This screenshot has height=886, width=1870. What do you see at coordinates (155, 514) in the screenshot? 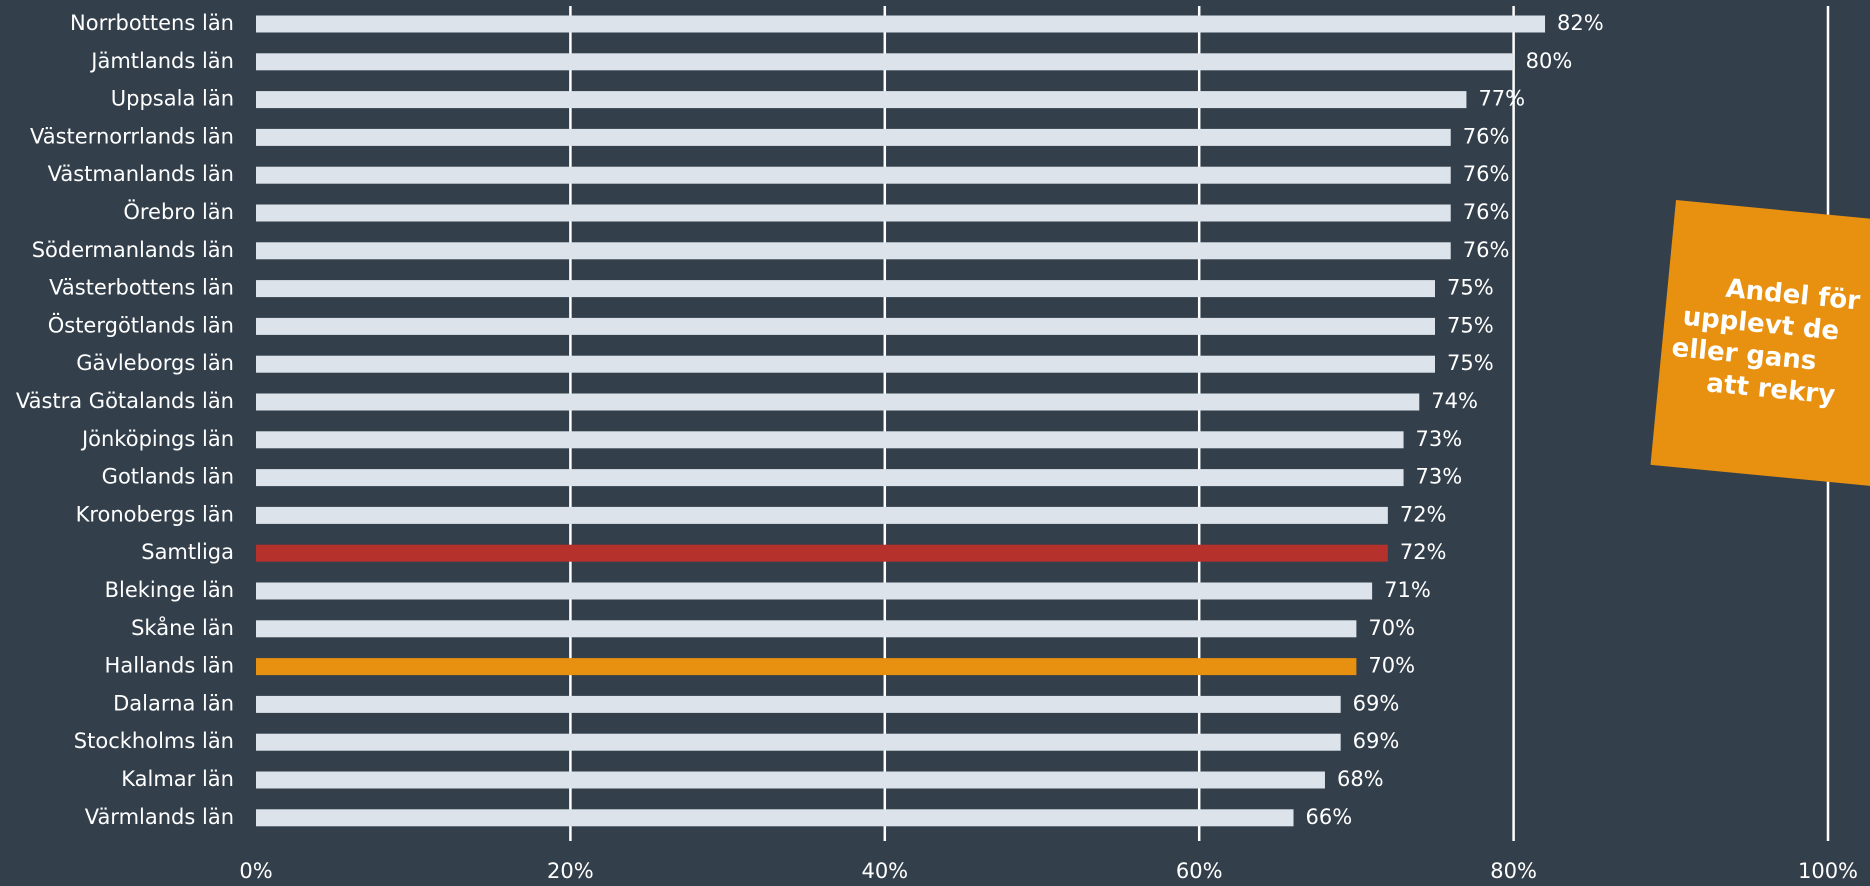
I see `category-label: Kronobergs län` at bounding box center [155, 514].